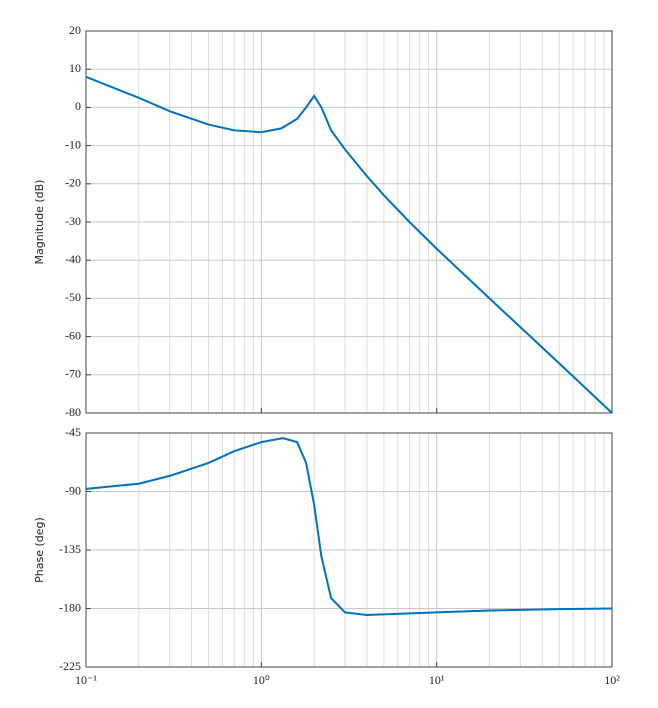 Image resolution: width=658 pixels, height=708 pixels. Describe the element at coordinates (86, 680) in the screenshot. I see `x-tick-label: 10⁻¹` at that location.